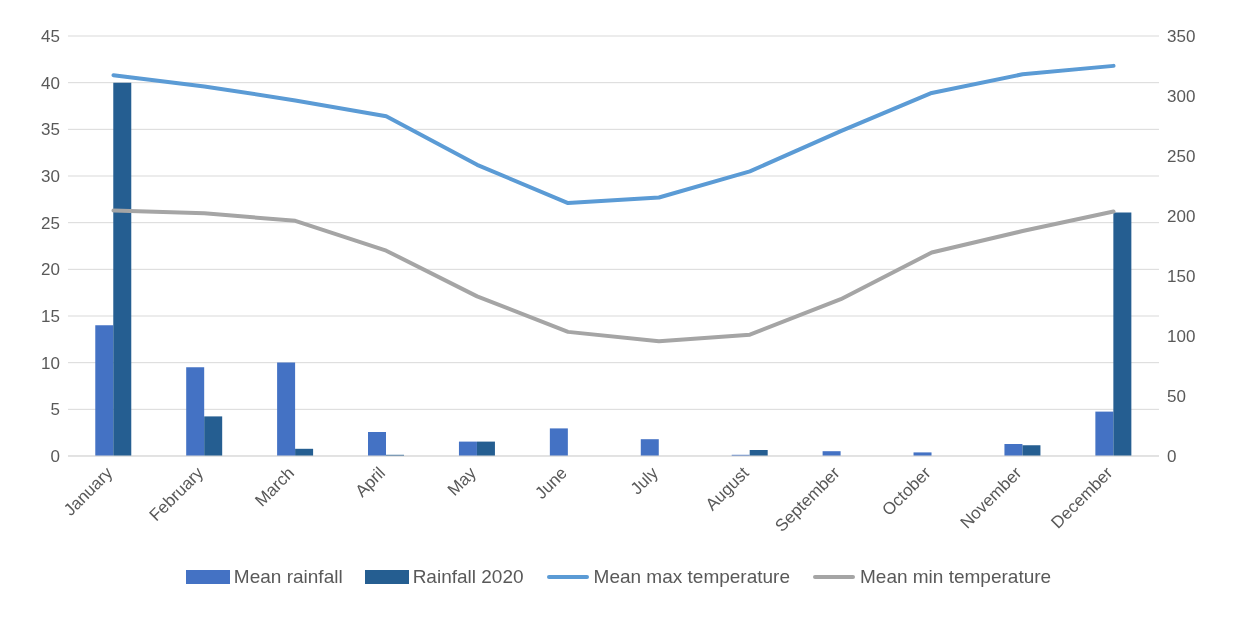 This screenshot has height=621, width=1247. Describe the element at coordinates (462, 481) in the screenshot. I see `x-tick-label: May` at that location.